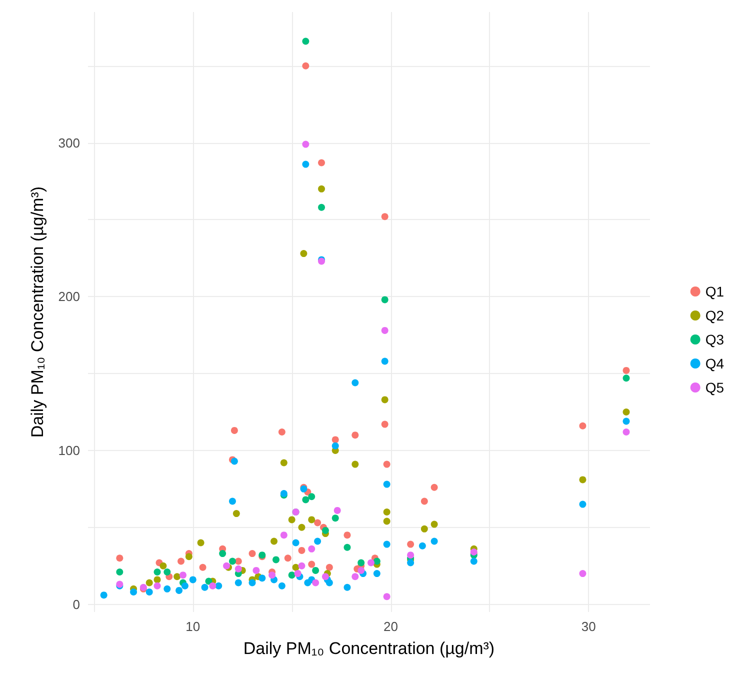  What do you see at coordinates (37, 312) in the screenshot?
I see `y-axis-title: Daily PM₁₀ Concentration (µg/m³)` at bounding box center [37, 312].